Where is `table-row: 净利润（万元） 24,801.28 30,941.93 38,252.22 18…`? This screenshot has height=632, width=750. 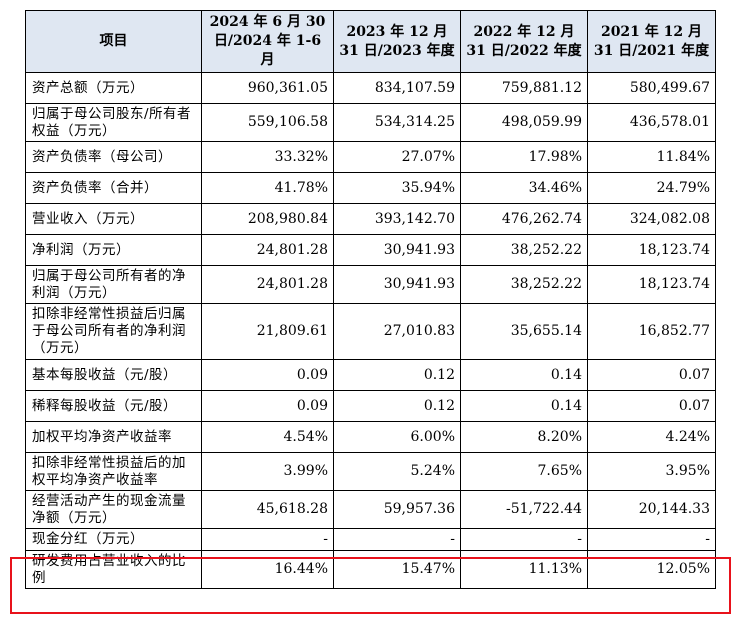 table-row: 净利润（万元） 24,801.28 30,941.93 38,252.22 18… is located at coordinates (370, 250).